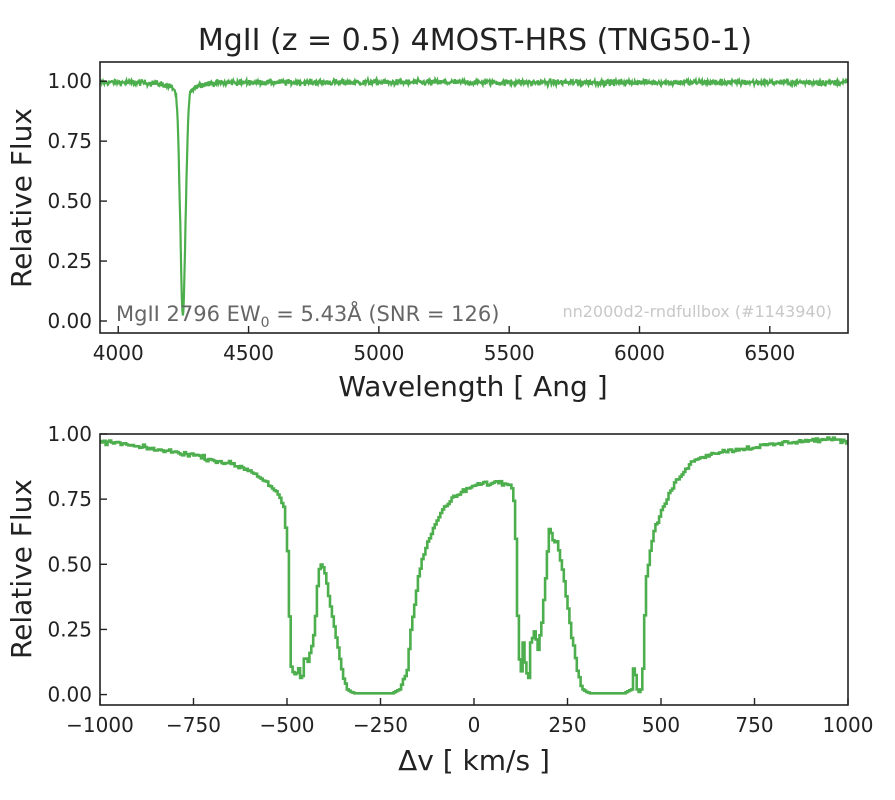  Describe the element at coordinates (754, 725) in the screenshot. I see `velocity-x-tick-label: 750` at that location.